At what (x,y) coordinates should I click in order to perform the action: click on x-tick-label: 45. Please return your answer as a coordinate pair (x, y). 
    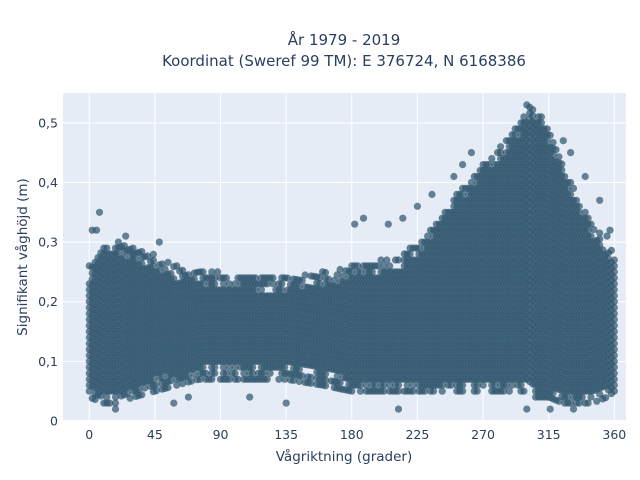
    Looking at the image, I should click on (155, 434).